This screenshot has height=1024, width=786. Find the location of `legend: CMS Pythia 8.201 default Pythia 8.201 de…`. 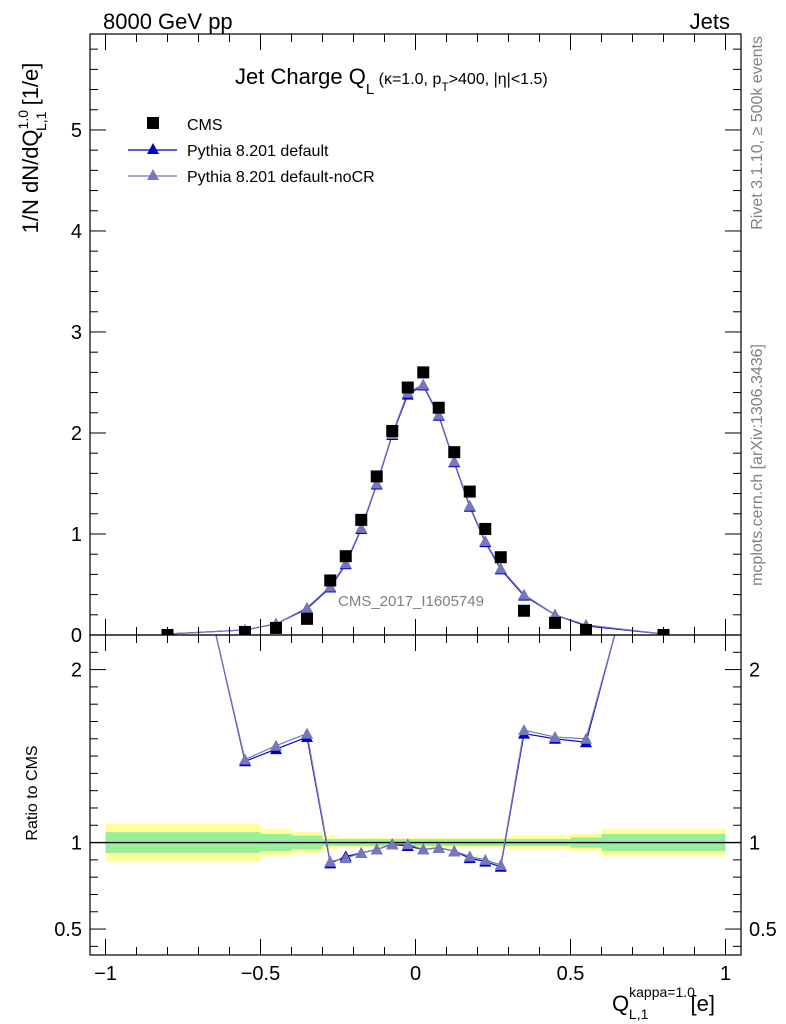

legend: CMS Pythia 8.201 default Pythia 8.201 de… is located at coordinates (251, 151).